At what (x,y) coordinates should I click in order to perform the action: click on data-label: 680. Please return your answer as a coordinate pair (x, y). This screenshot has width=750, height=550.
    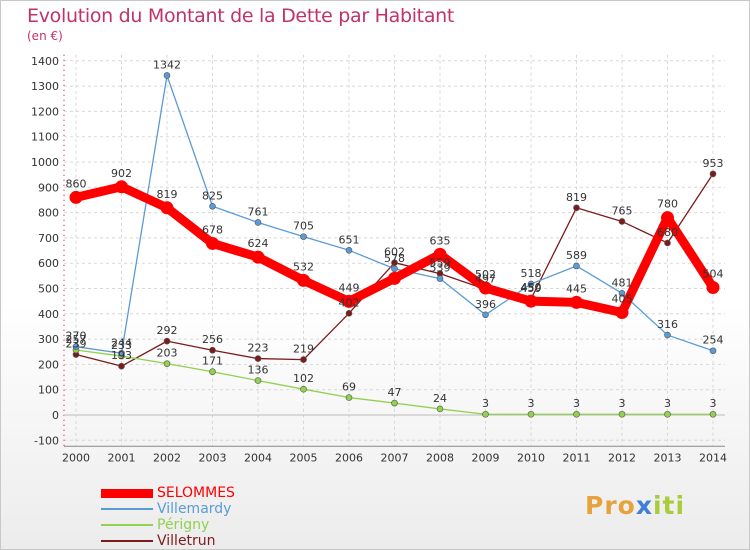
    Looking at the image, I should click on (667, 232).